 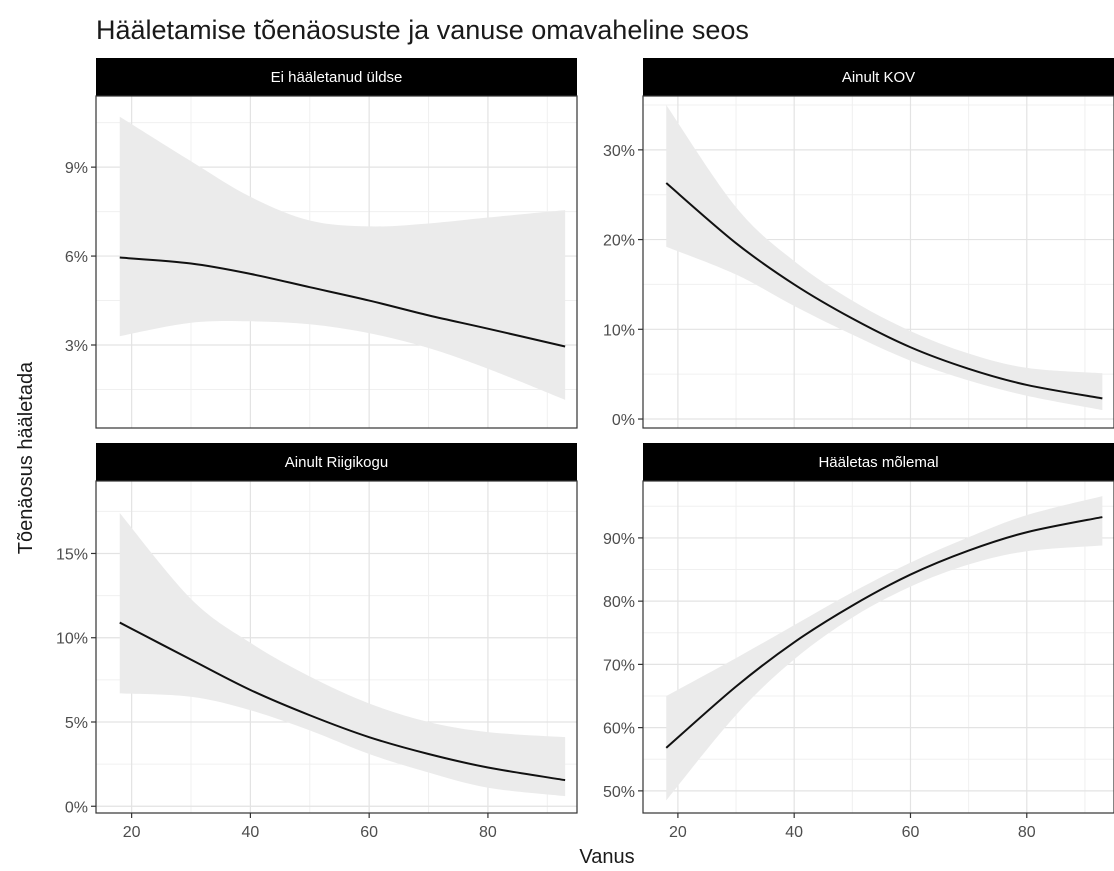 I want to click on y-tick-label: 90%, so click(x=619, y=539).